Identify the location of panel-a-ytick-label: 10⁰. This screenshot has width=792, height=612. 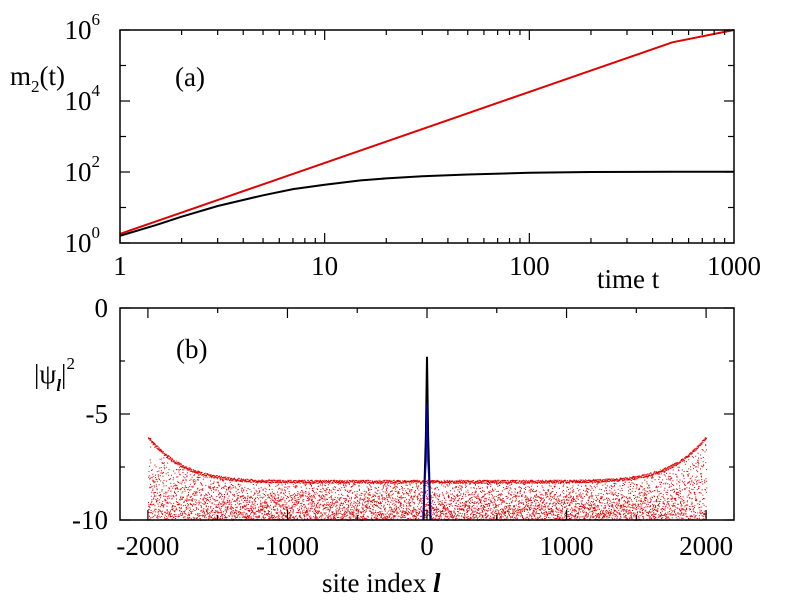
(83, 240).